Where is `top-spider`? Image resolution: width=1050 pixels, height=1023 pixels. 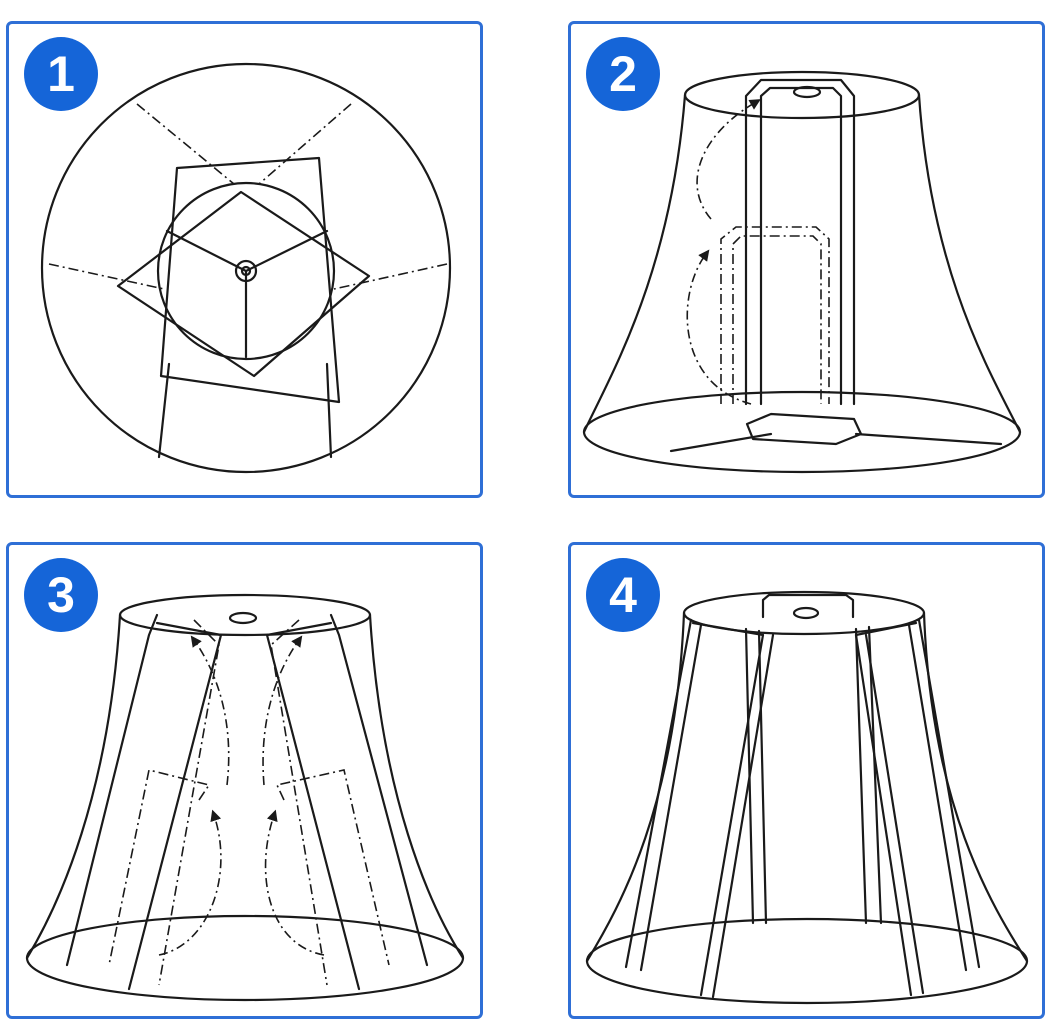 top-spider is located at coordinates (808, 606).